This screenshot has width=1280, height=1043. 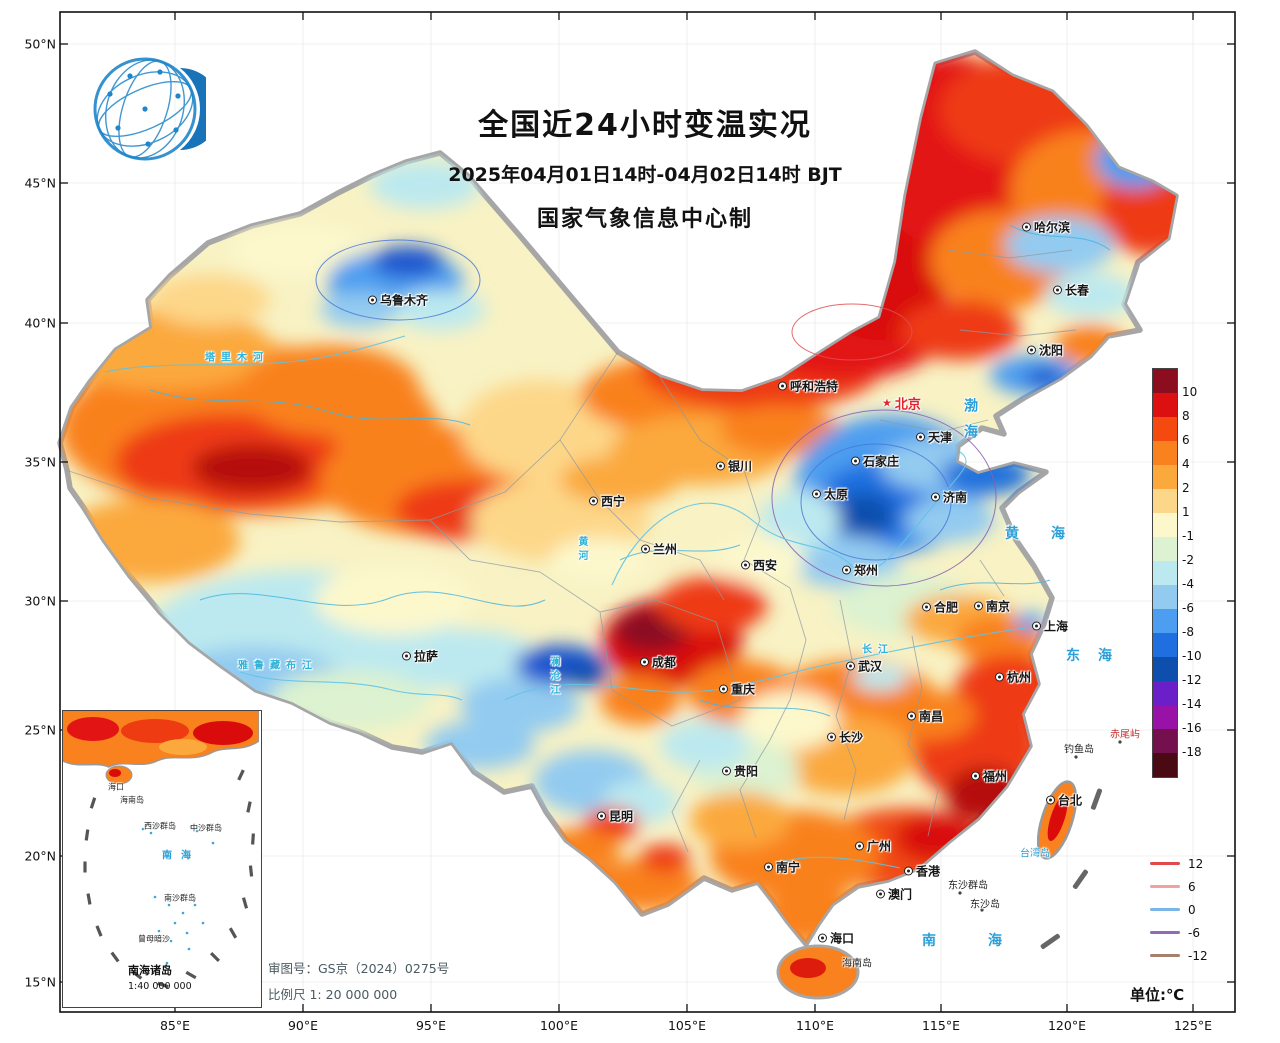 I want to click on inset-map-art, so click(x=161, y=849).